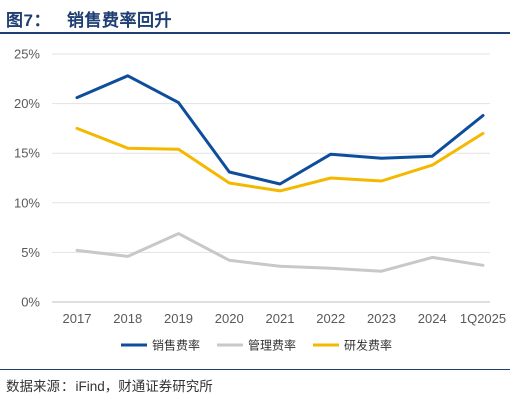 The image size is (510, 400). I want to click on y-tick-label: 10%, so click(27, 202).